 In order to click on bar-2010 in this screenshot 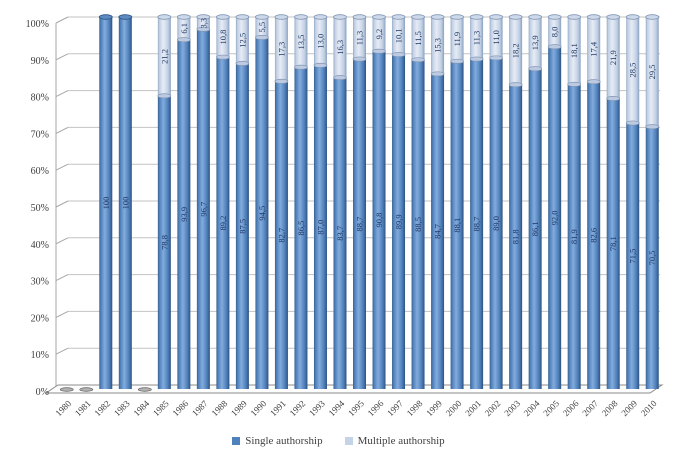, I will do `click(652, 202)`.